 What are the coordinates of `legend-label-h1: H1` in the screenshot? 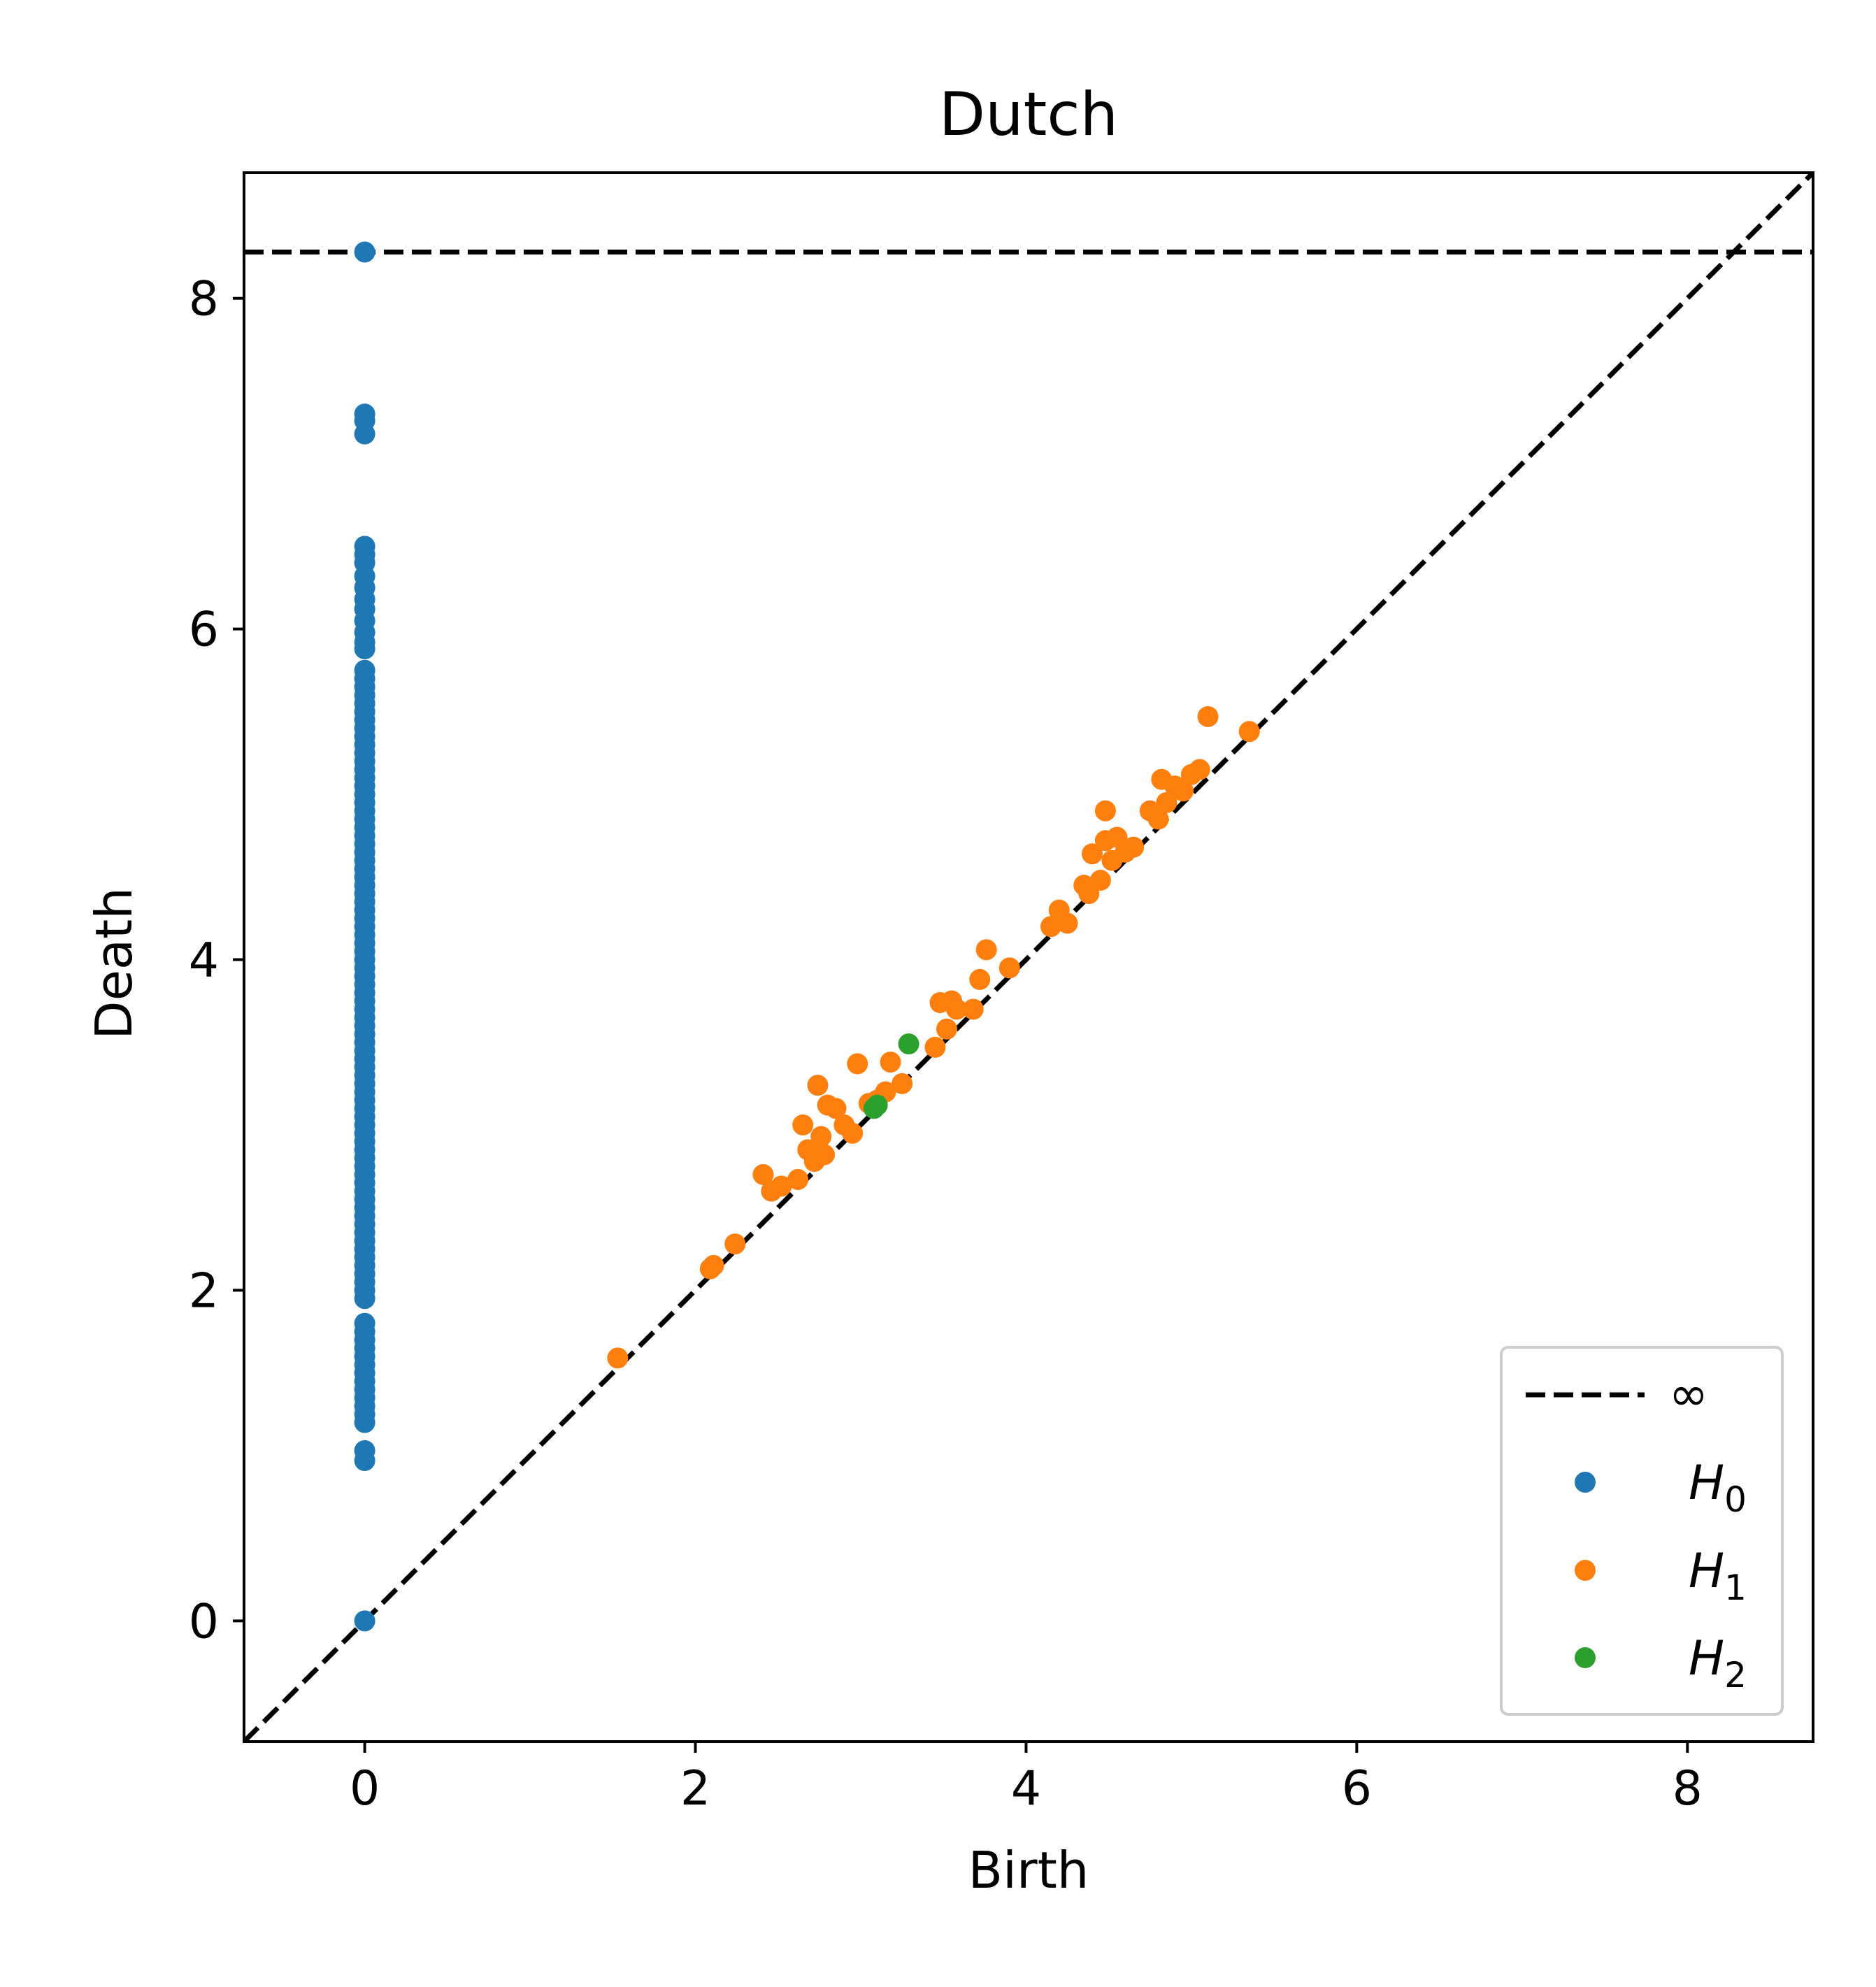 It's located at (1718, 1576).